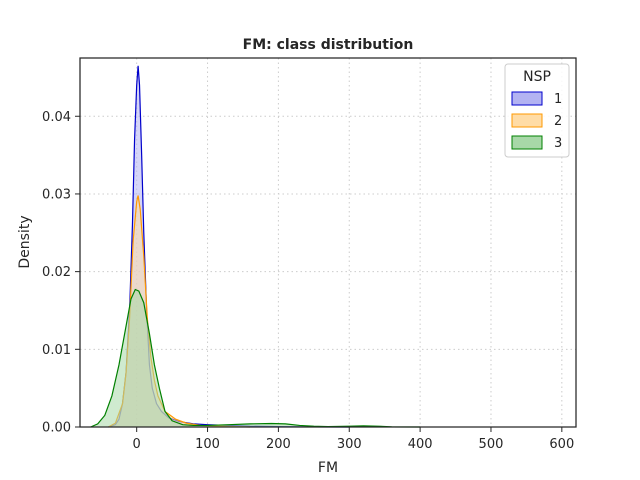  Describe the element at coordinates (207, 444) in the screenshot. I see `x-tick-label: 100` at that location.